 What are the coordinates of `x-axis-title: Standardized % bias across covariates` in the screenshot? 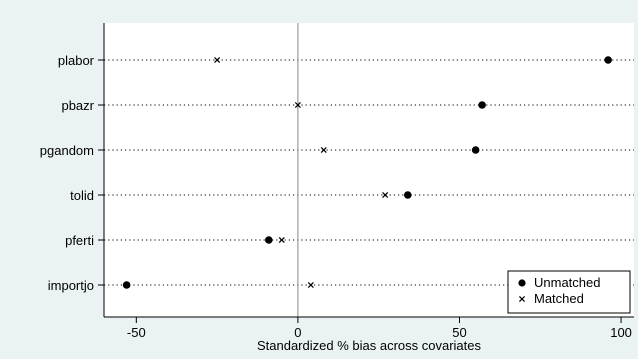 It's located at (369, 345).